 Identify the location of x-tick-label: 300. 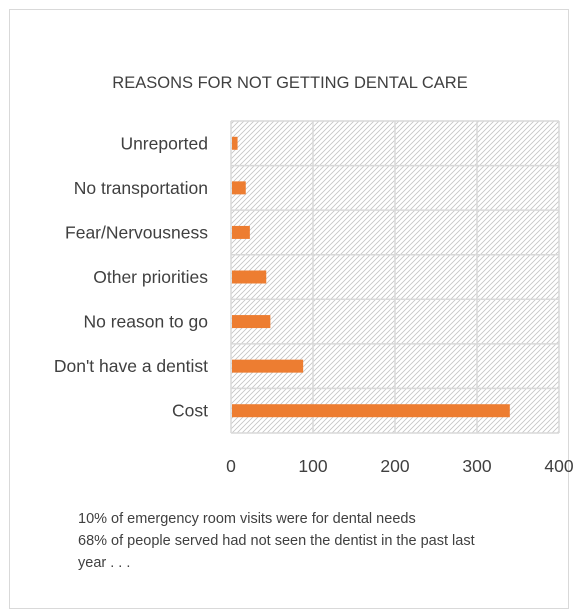
(476, 466).